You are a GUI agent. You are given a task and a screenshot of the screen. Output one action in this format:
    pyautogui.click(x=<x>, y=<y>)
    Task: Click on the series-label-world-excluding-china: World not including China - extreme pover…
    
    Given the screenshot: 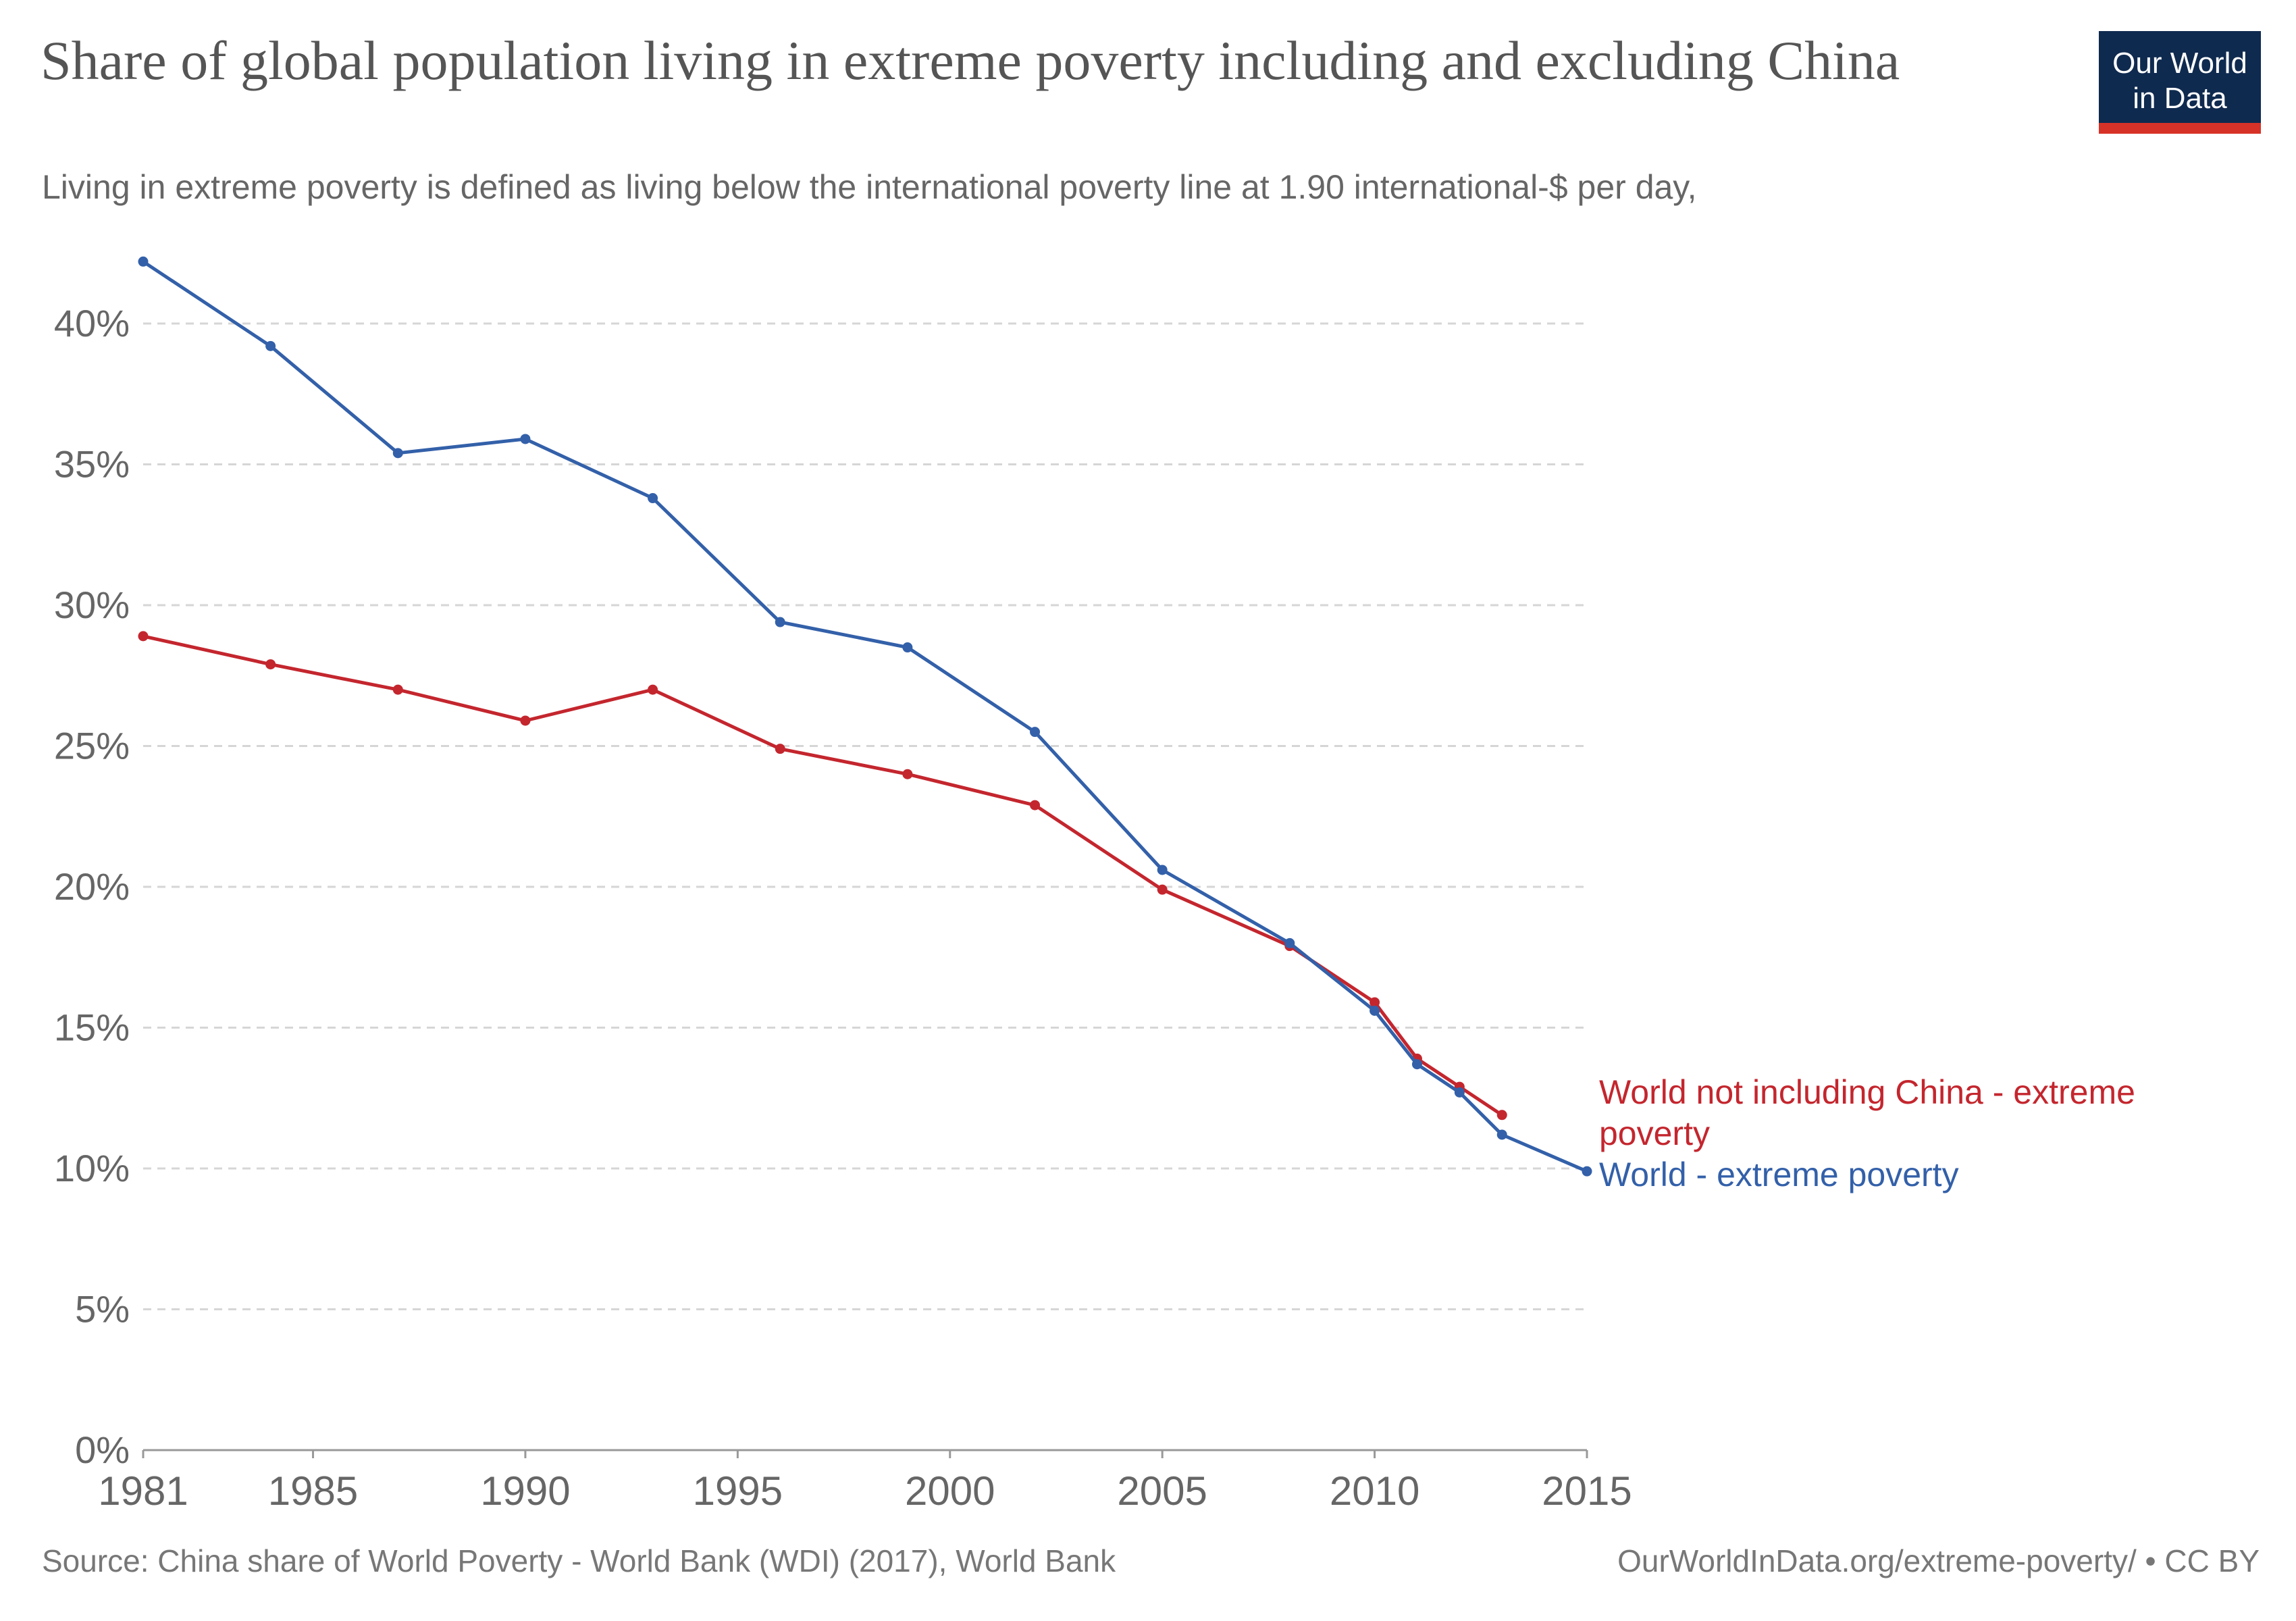 What is the action you would take?
    pyautogui.click(x=1867, y=1112)
    